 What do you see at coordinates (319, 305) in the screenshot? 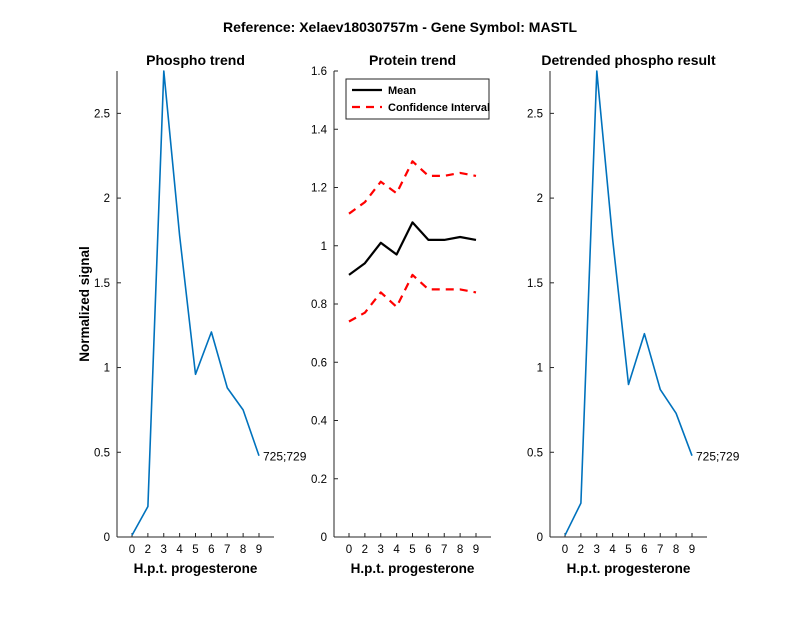
I see `y-tick-label: 0.8` at bounding box center [319, 305].